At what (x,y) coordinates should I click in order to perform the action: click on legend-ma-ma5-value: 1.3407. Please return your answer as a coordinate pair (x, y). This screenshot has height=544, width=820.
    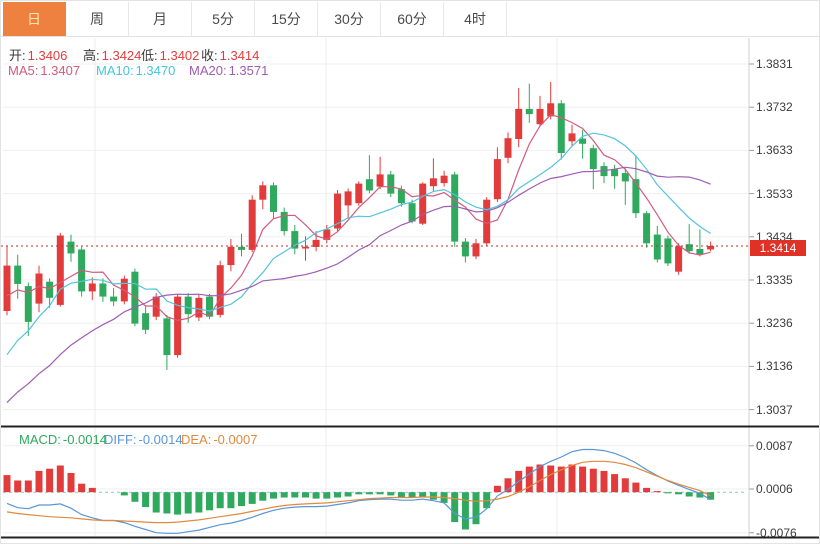
    Looking at the image, I should click on (60, 70).